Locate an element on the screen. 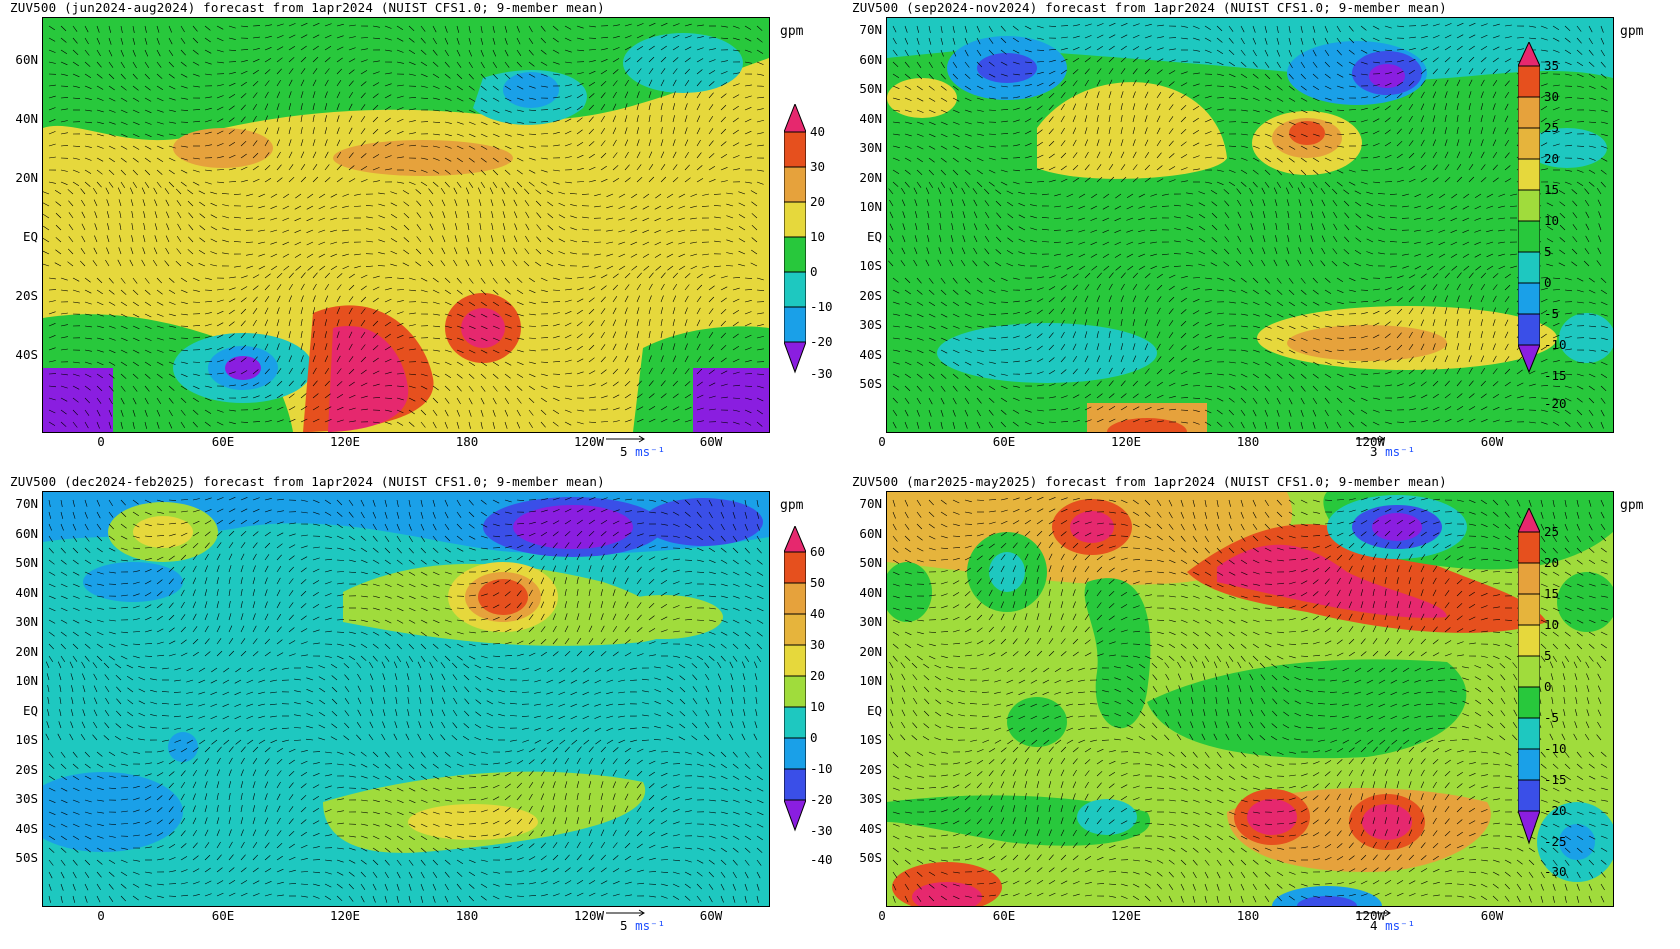  vector-ref-label: 5 ms⁻¹ is located at coordinates (643, 451).